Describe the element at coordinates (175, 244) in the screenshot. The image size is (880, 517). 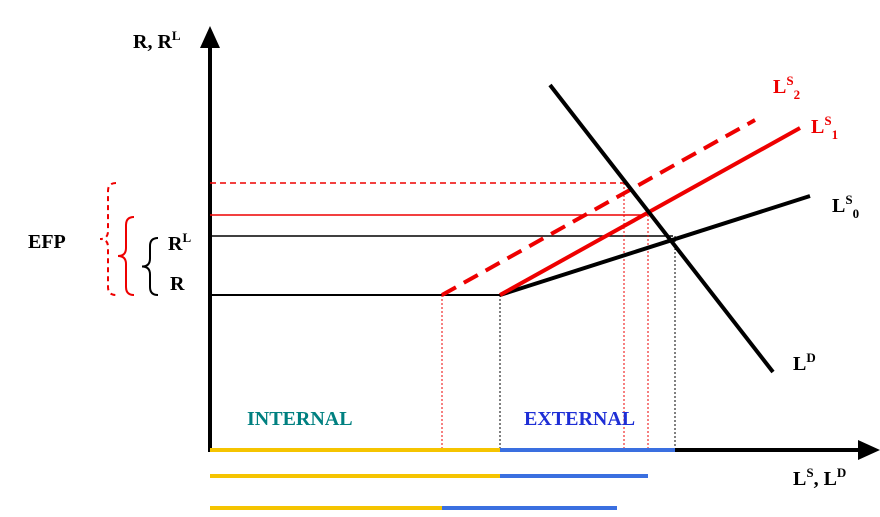
I see `rate-loan-label-part: R` at that location.